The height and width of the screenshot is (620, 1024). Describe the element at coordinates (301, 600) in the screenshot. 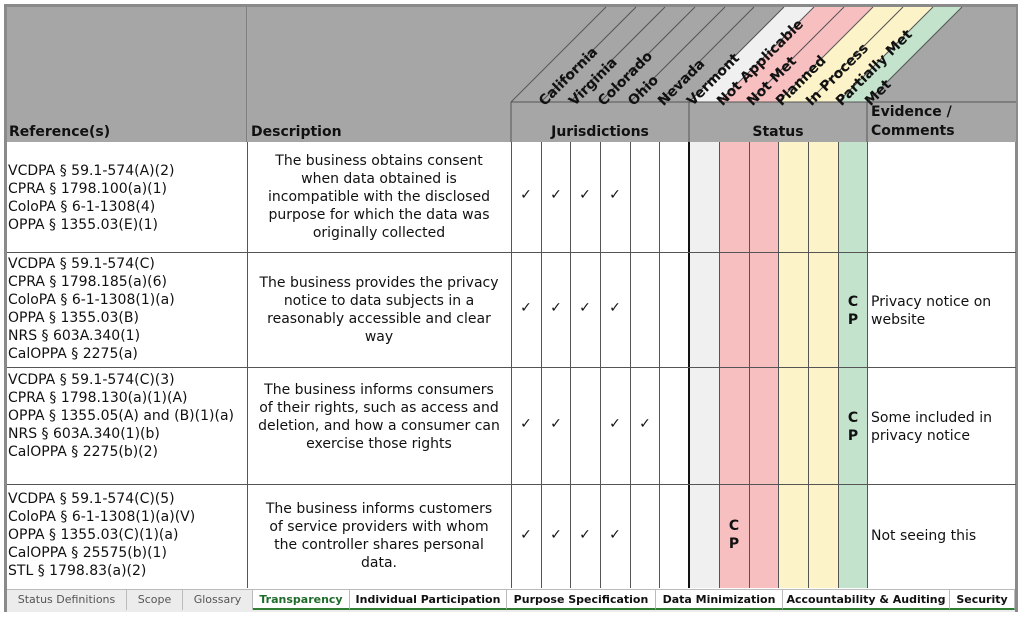

I see `tab-transparency: Transparency` at that location.